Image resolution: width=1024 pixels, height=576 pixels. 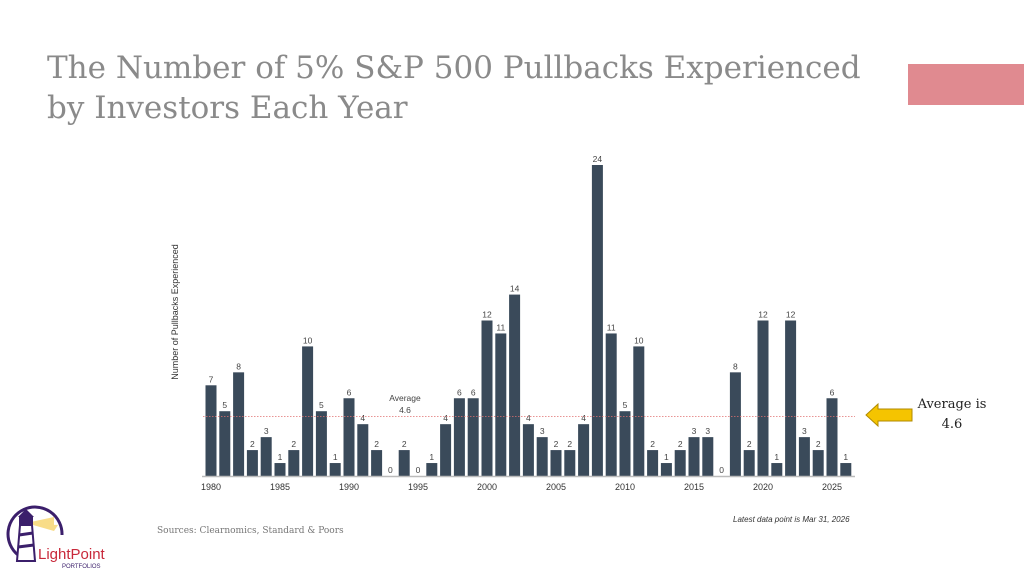 I want to click on data-label-2025: 6, so click(x=832, y=392).